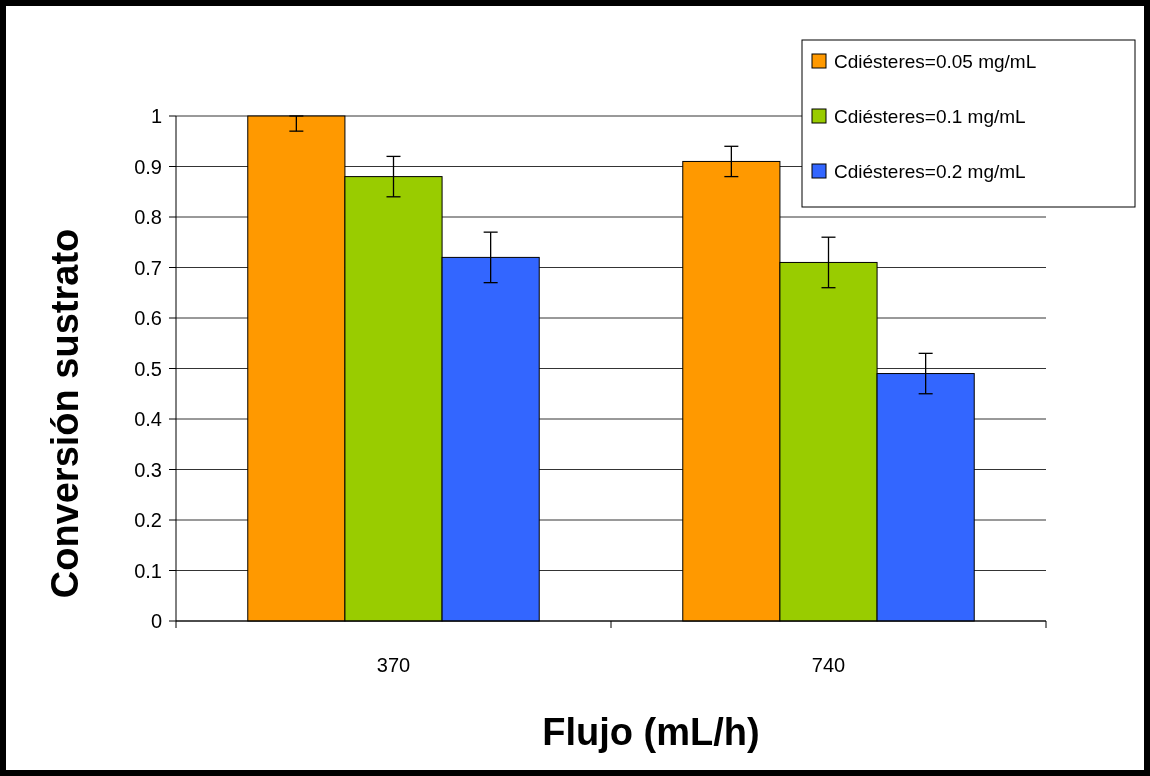  What do you see at coordinates (393, 665) in the screenshot?
I see `x-tick-label: 370` at bounding box center [393, 665].